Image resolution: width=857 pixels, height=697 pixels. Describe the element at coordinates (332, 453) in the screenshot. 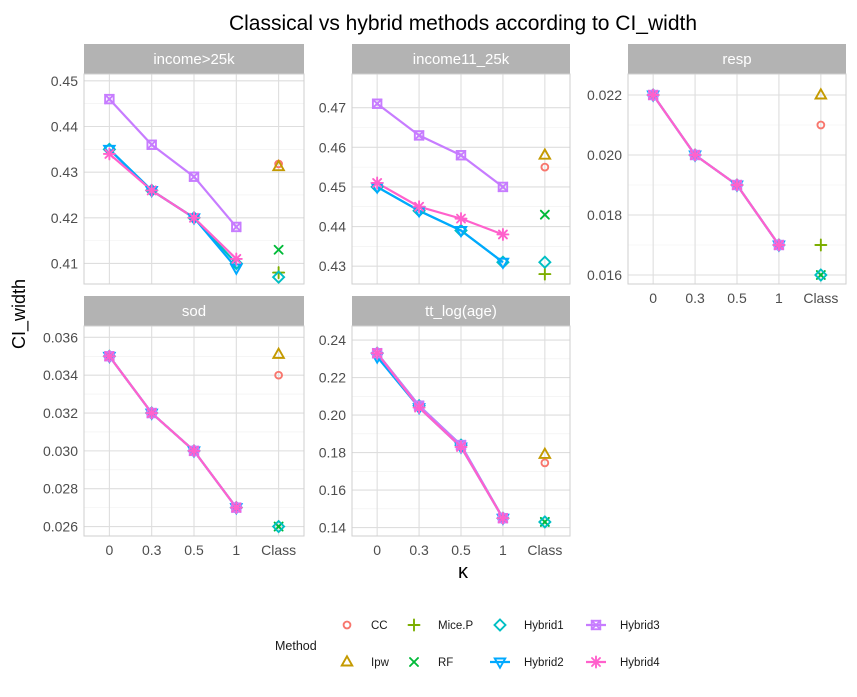

I see `y-tick-label: 0.18` at that location.